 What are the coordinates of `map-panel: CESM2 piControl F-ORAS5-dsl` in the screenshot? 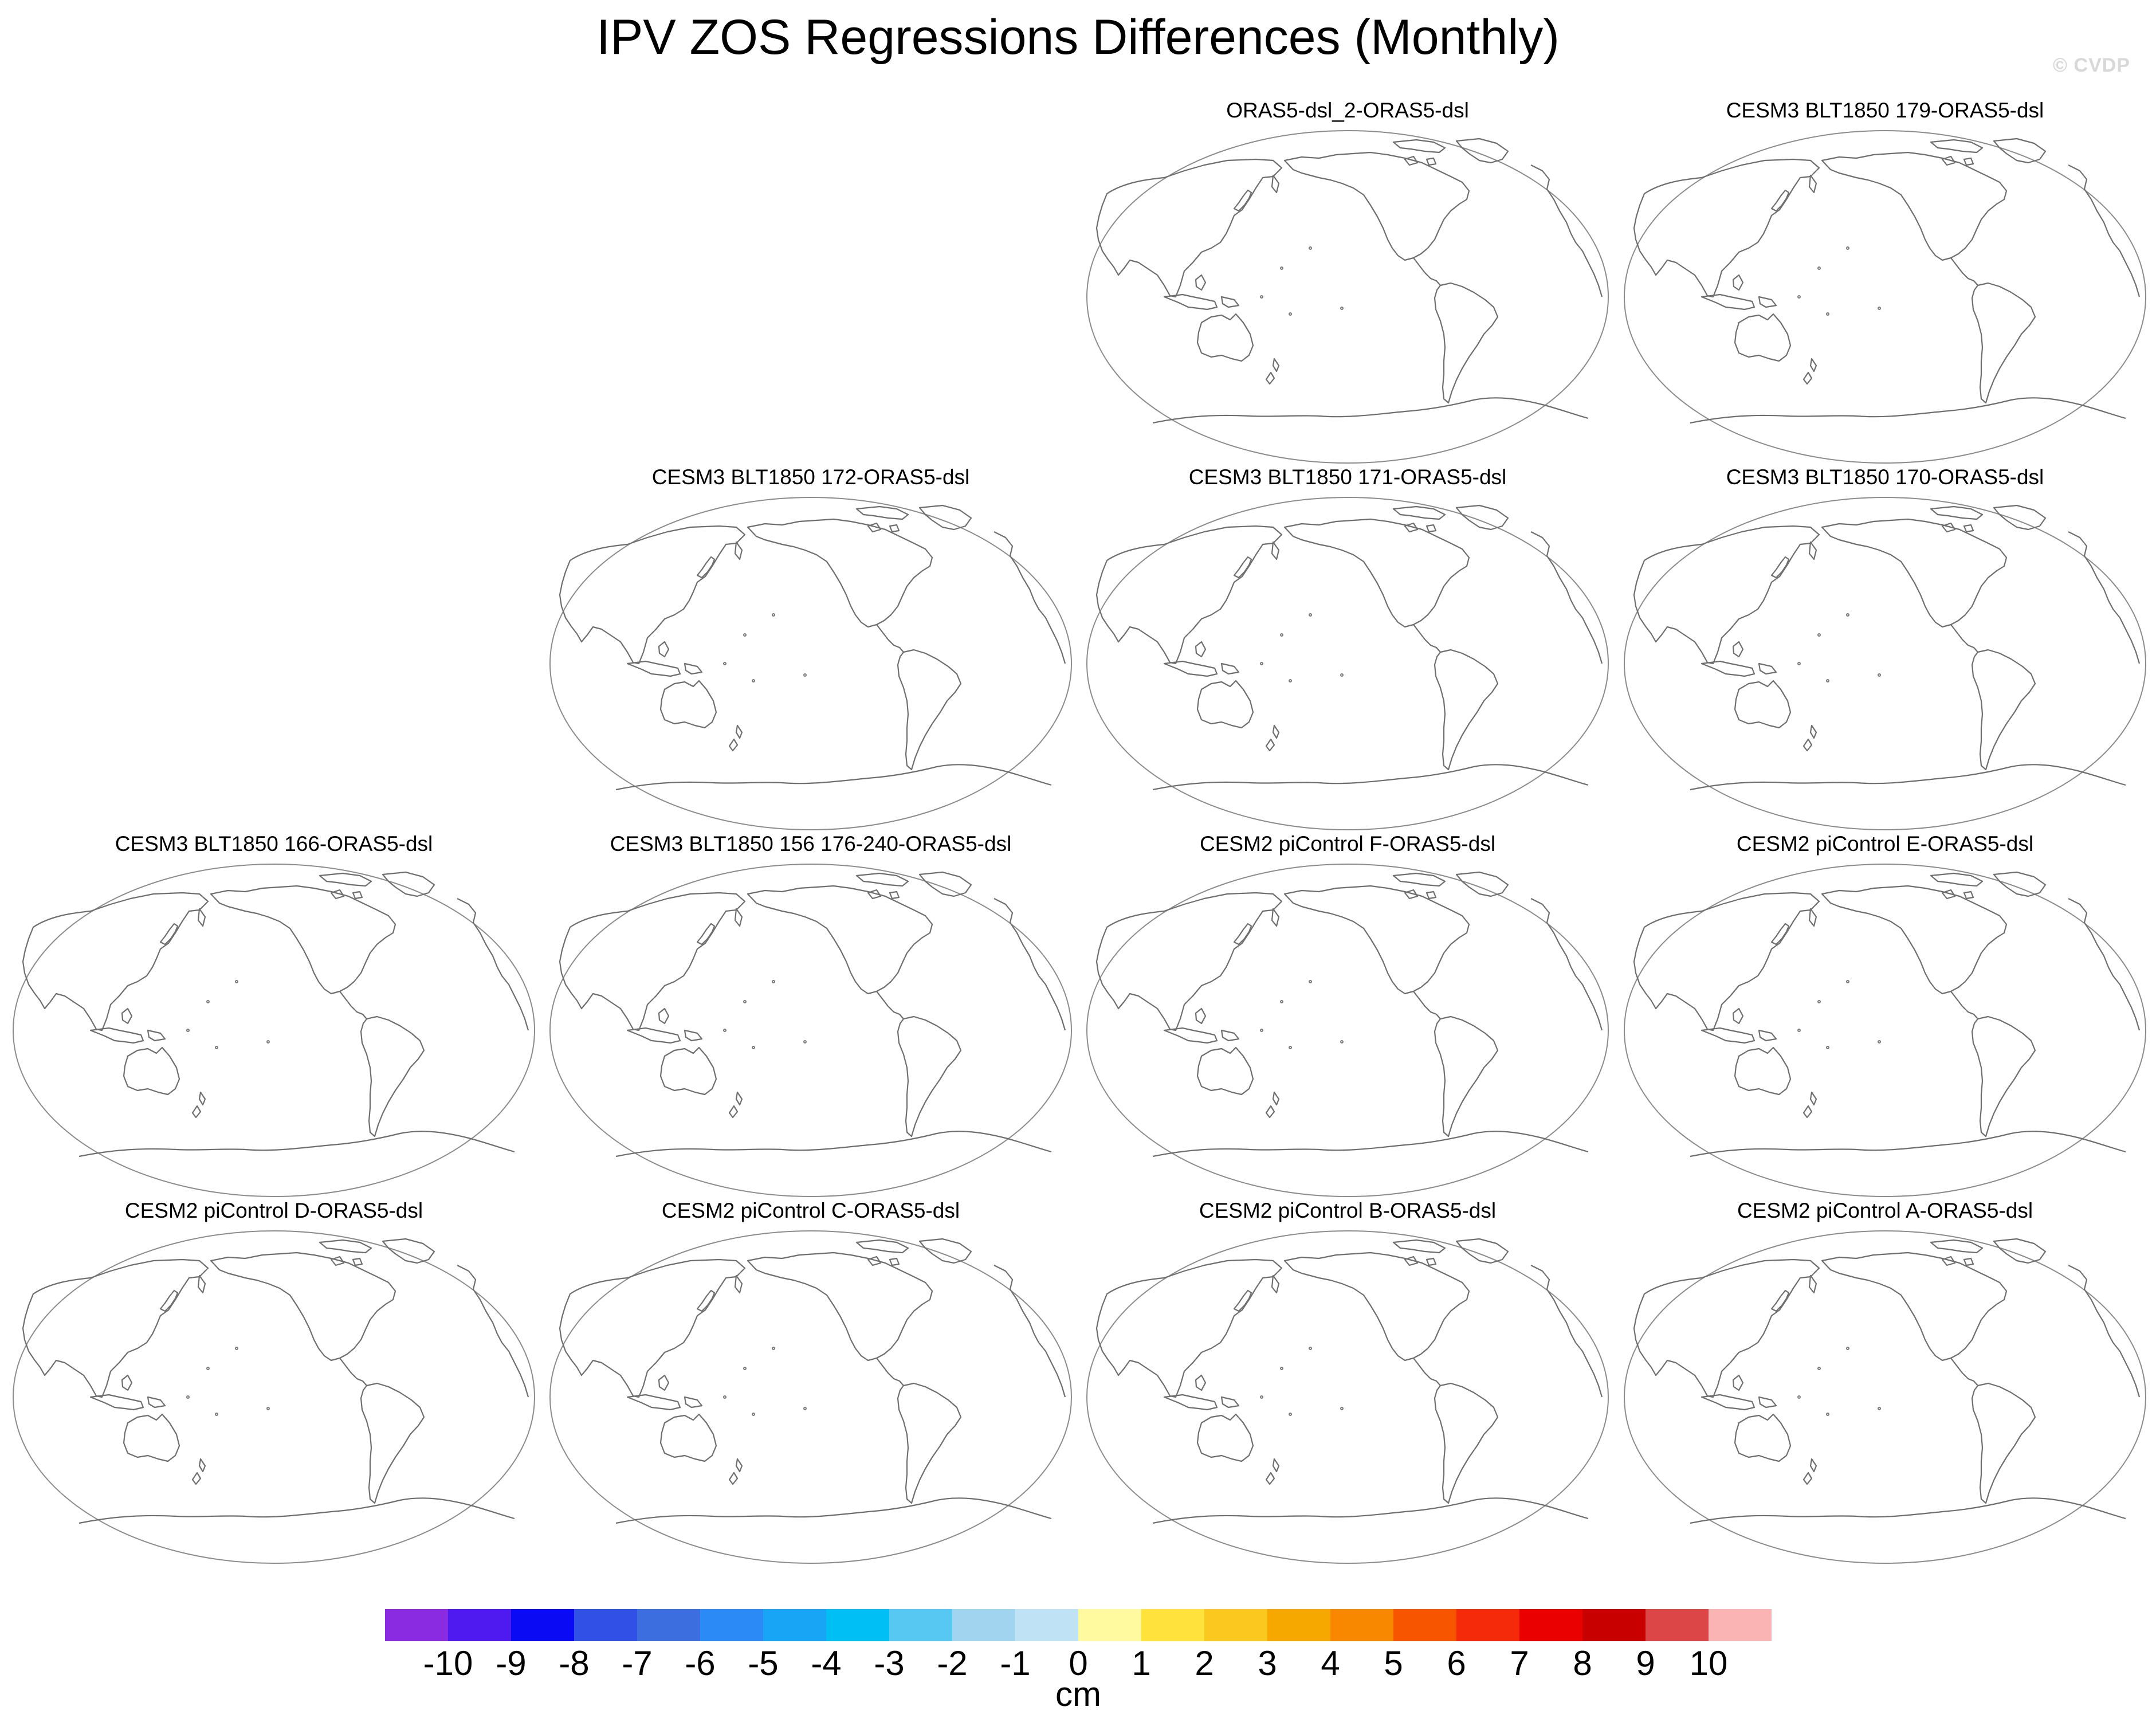 It's located at (1347, 1020).